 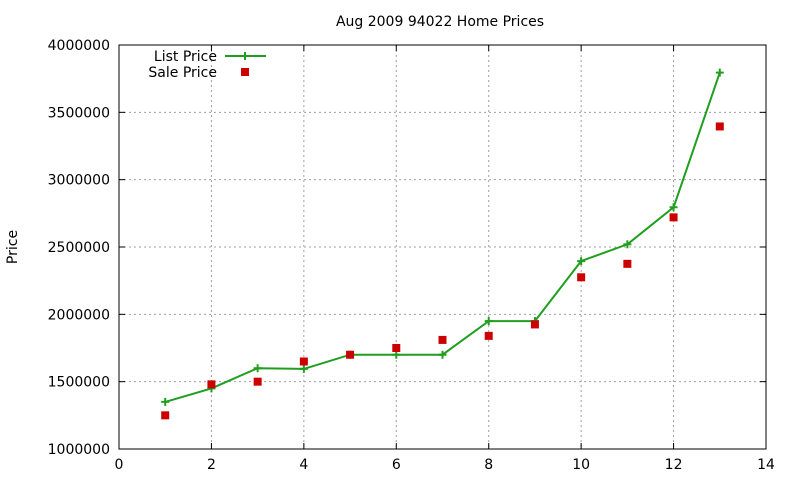 What do you see at coordinates (488, 465) in the screenshot?
I see `x-tick-label: 8` at bounding box center [488, 465].